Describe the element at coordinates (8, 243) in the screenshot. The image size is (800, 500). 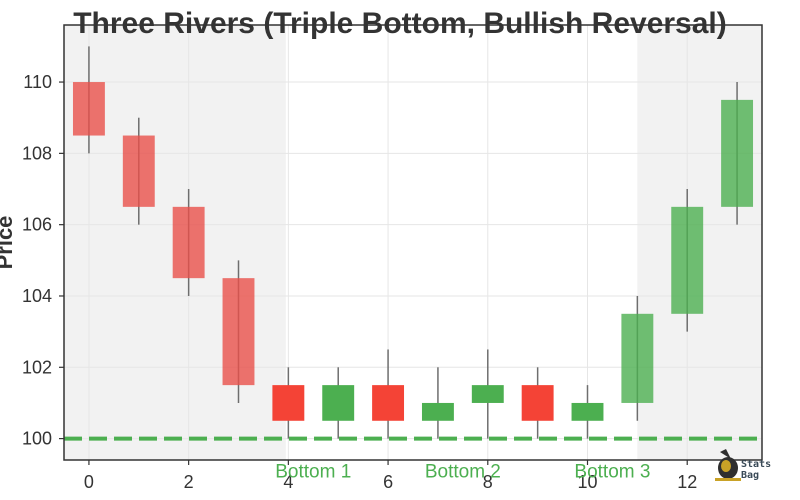
I see `y-axis-label: Price` at that location.